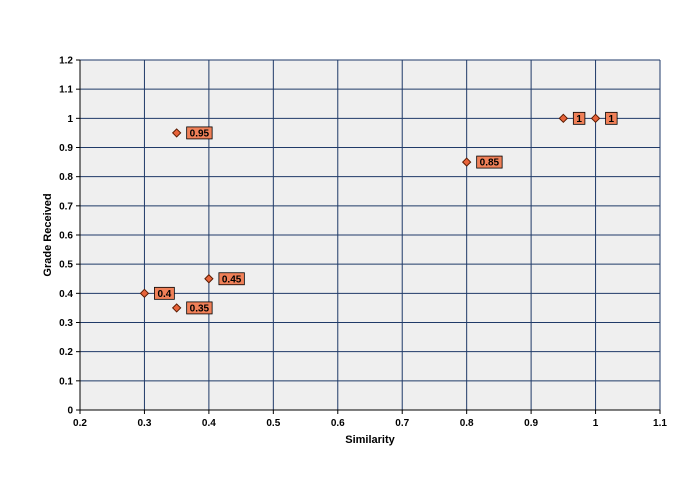  I want to click on y-tick-label: 0.5, so click(66, 265).